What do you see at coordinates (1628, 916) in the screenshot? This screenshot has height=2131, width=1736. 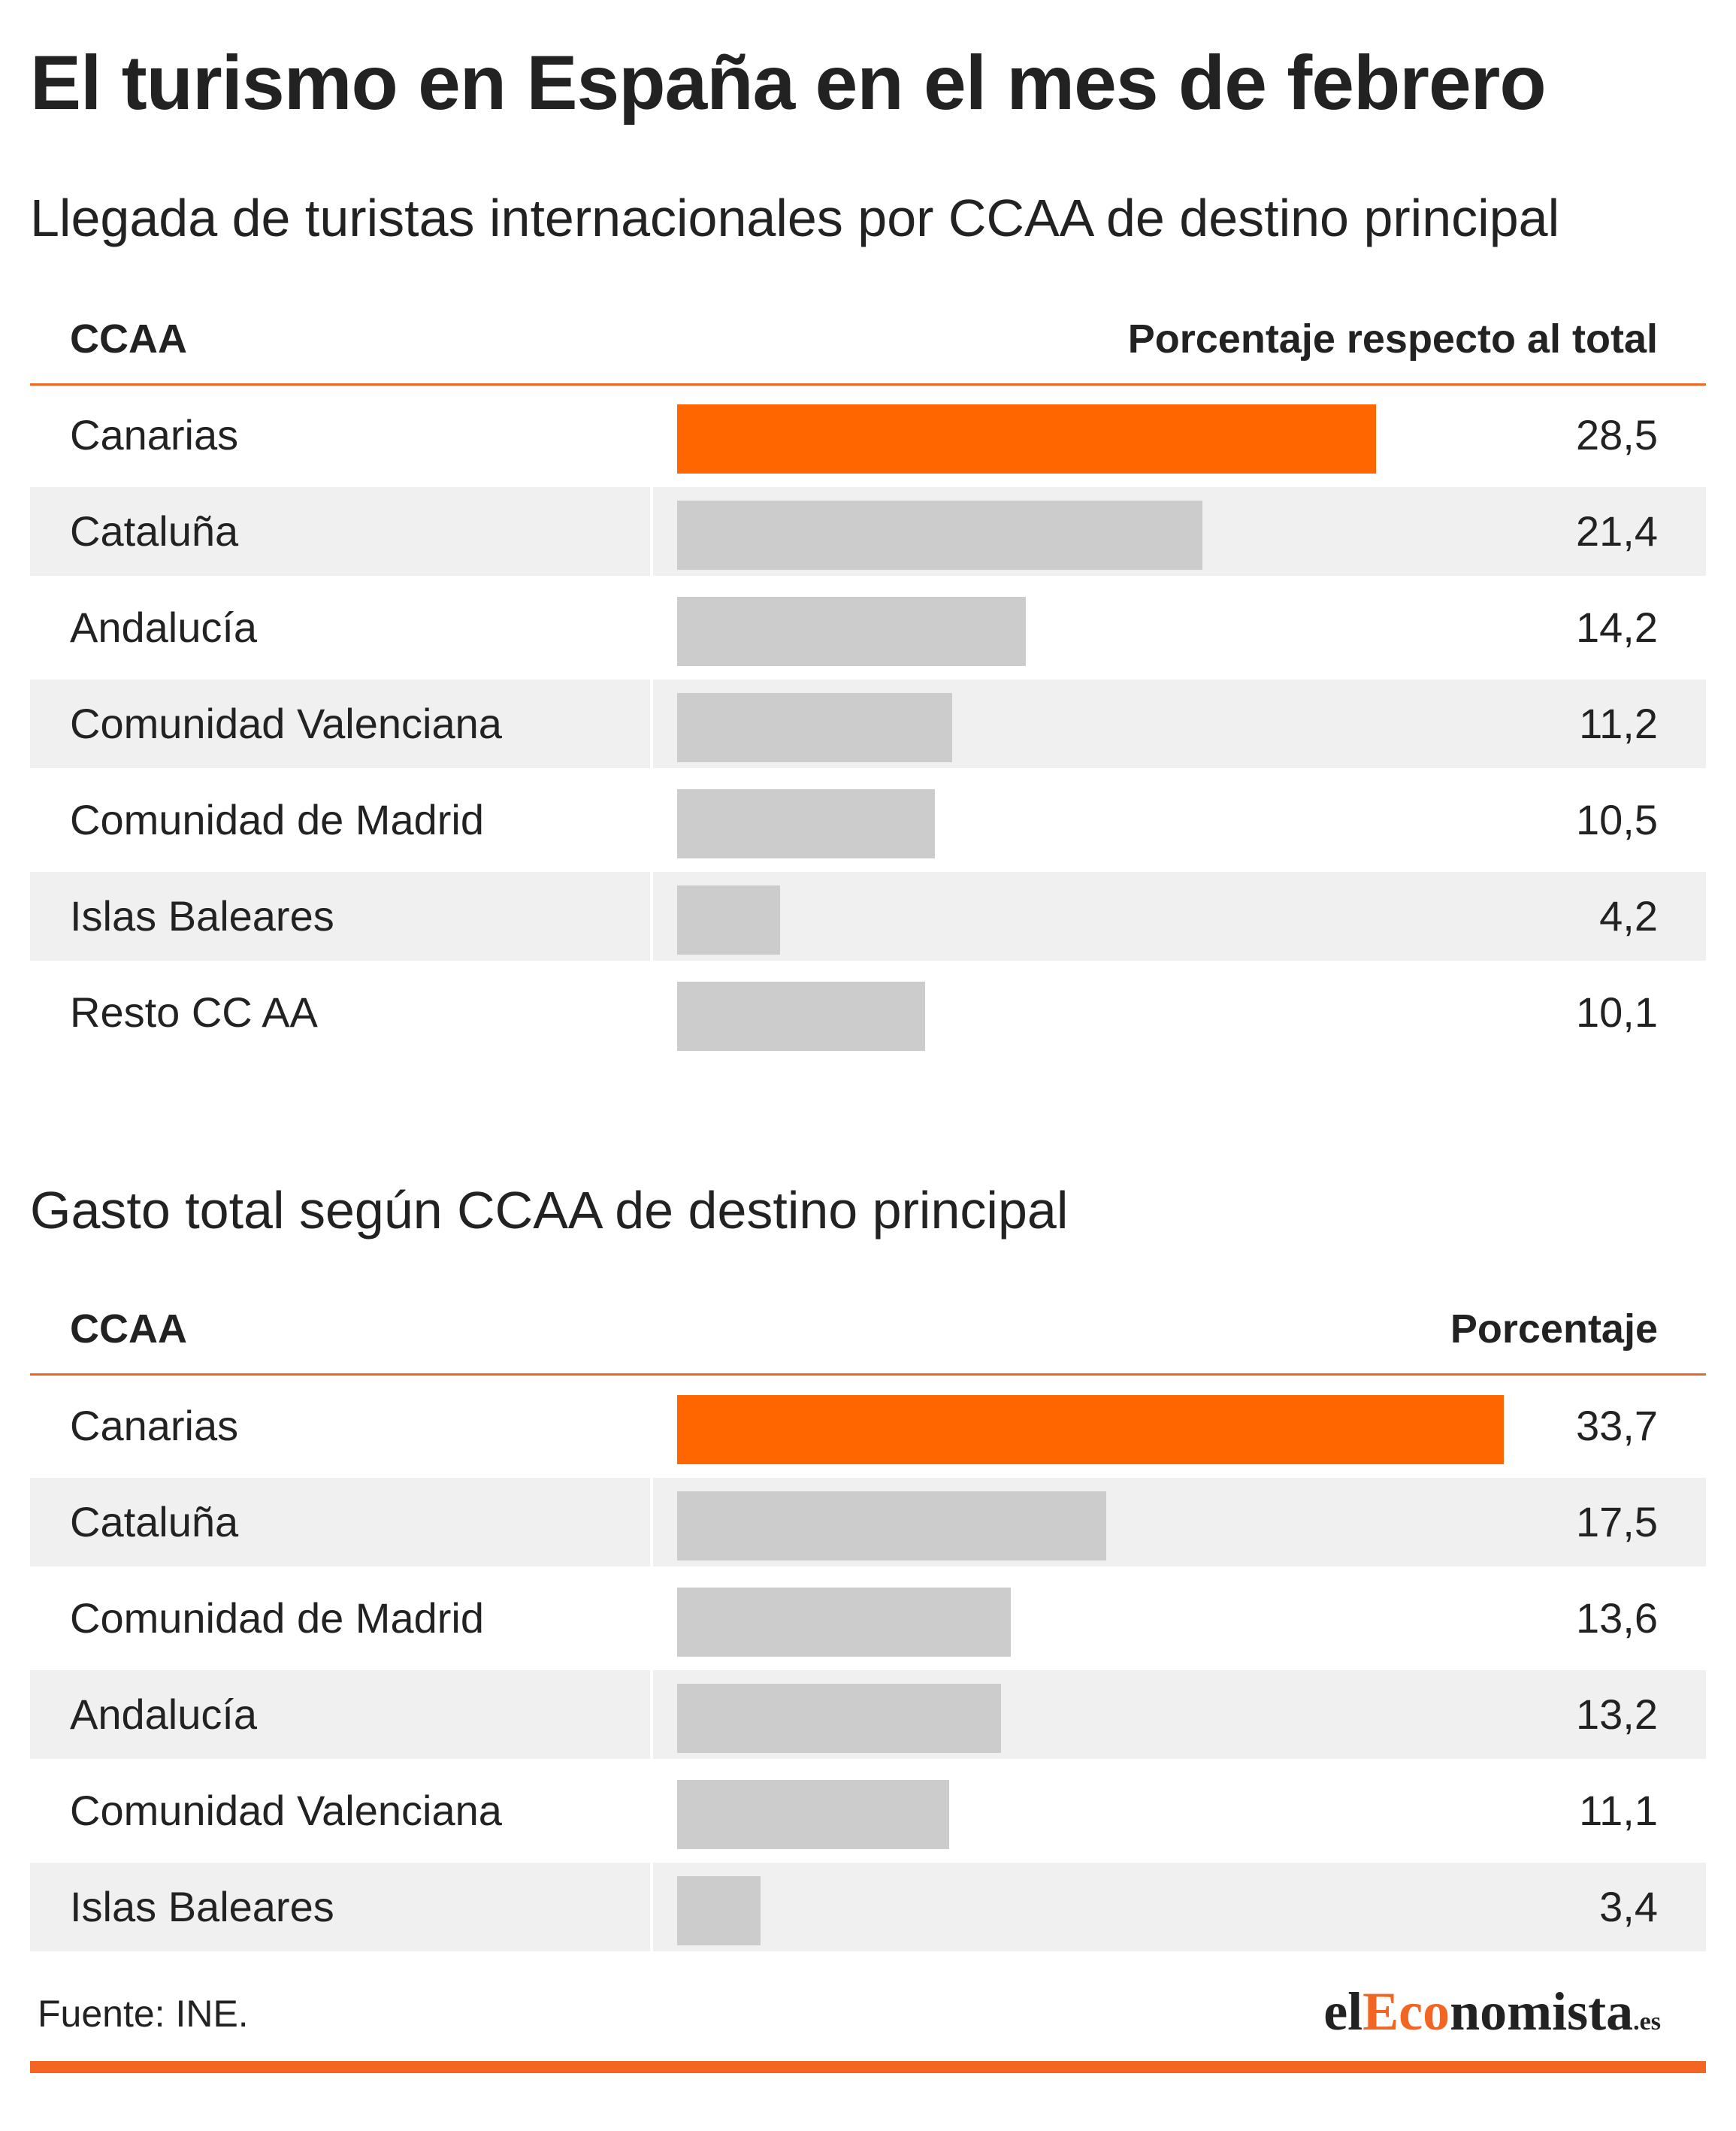 I see `value-label: 4,2` at bounding box center [1628, 916].